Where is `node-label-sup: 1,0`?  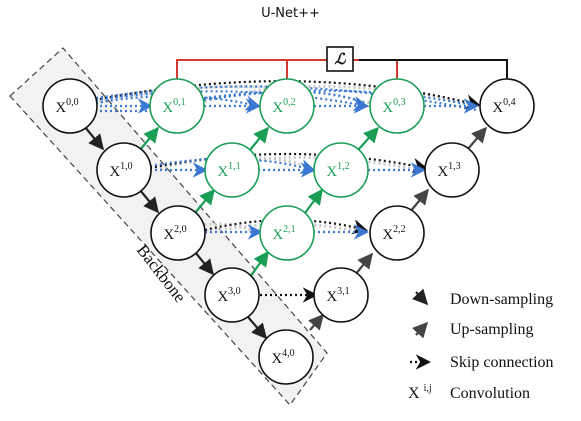
node-label-sup: 1,0 is located at coordinates (126, 166).